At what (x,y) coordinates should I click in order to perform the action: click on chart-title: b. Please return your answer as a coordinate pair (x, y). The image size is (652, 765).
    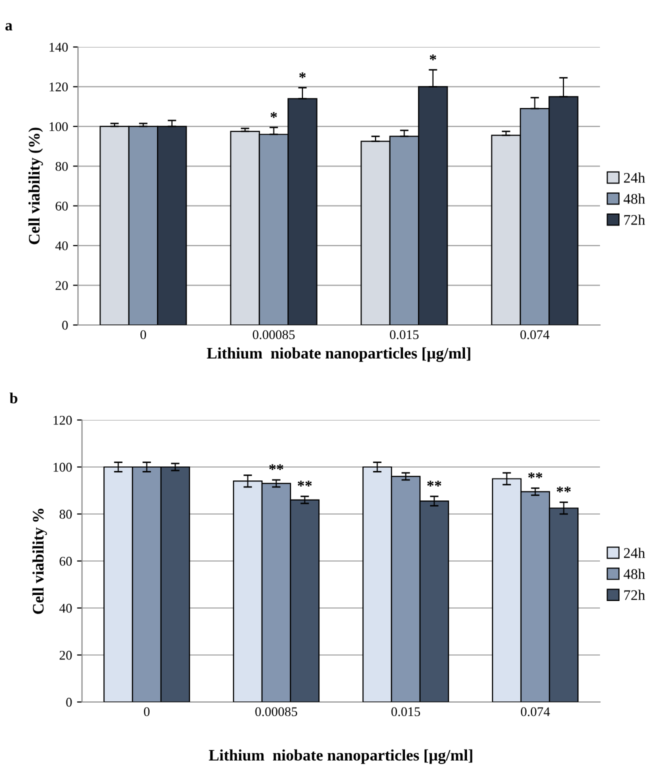
    Looking at the image, I should click on (14, 398).